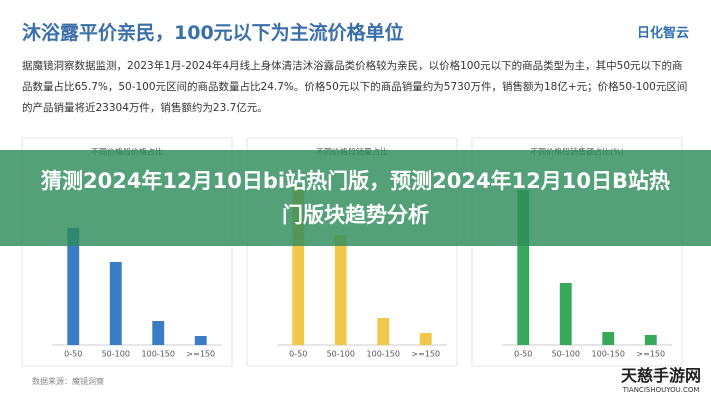 Image resolution: width=711 pixels, height=400 pixels. I want to click on logo: 日化智云, so click(662, 33).